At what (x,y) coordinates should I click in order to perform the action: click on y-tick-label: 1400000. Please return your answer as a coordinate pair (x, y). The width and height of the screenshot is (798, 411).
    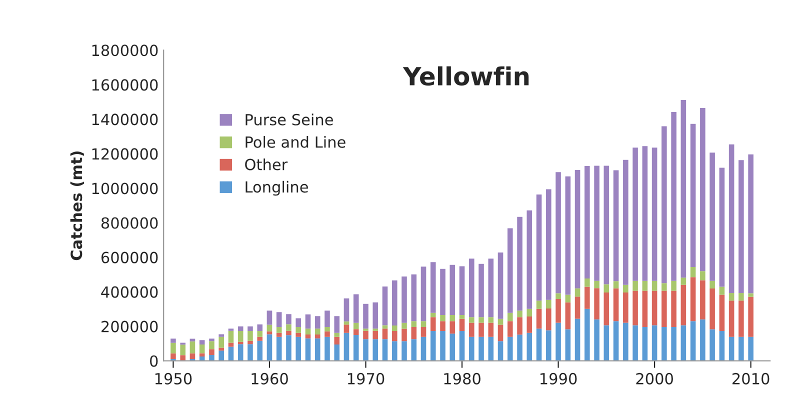
    Looking at the image, I should click on (125, 120).